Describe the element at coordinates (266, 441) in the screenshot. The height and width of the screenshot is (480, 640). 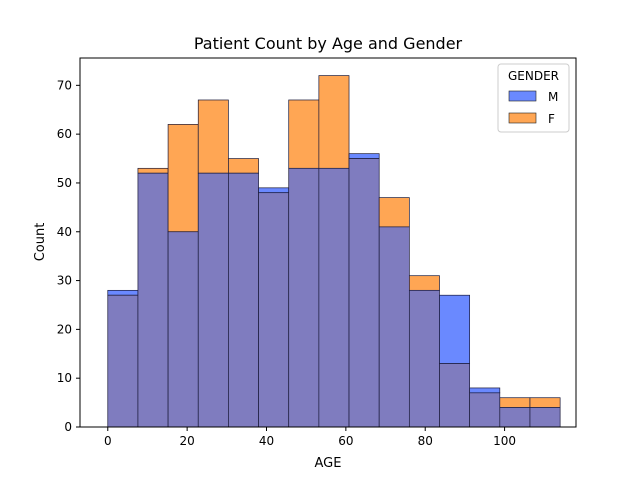
I see `x-tick-label-2: 40` at that location.